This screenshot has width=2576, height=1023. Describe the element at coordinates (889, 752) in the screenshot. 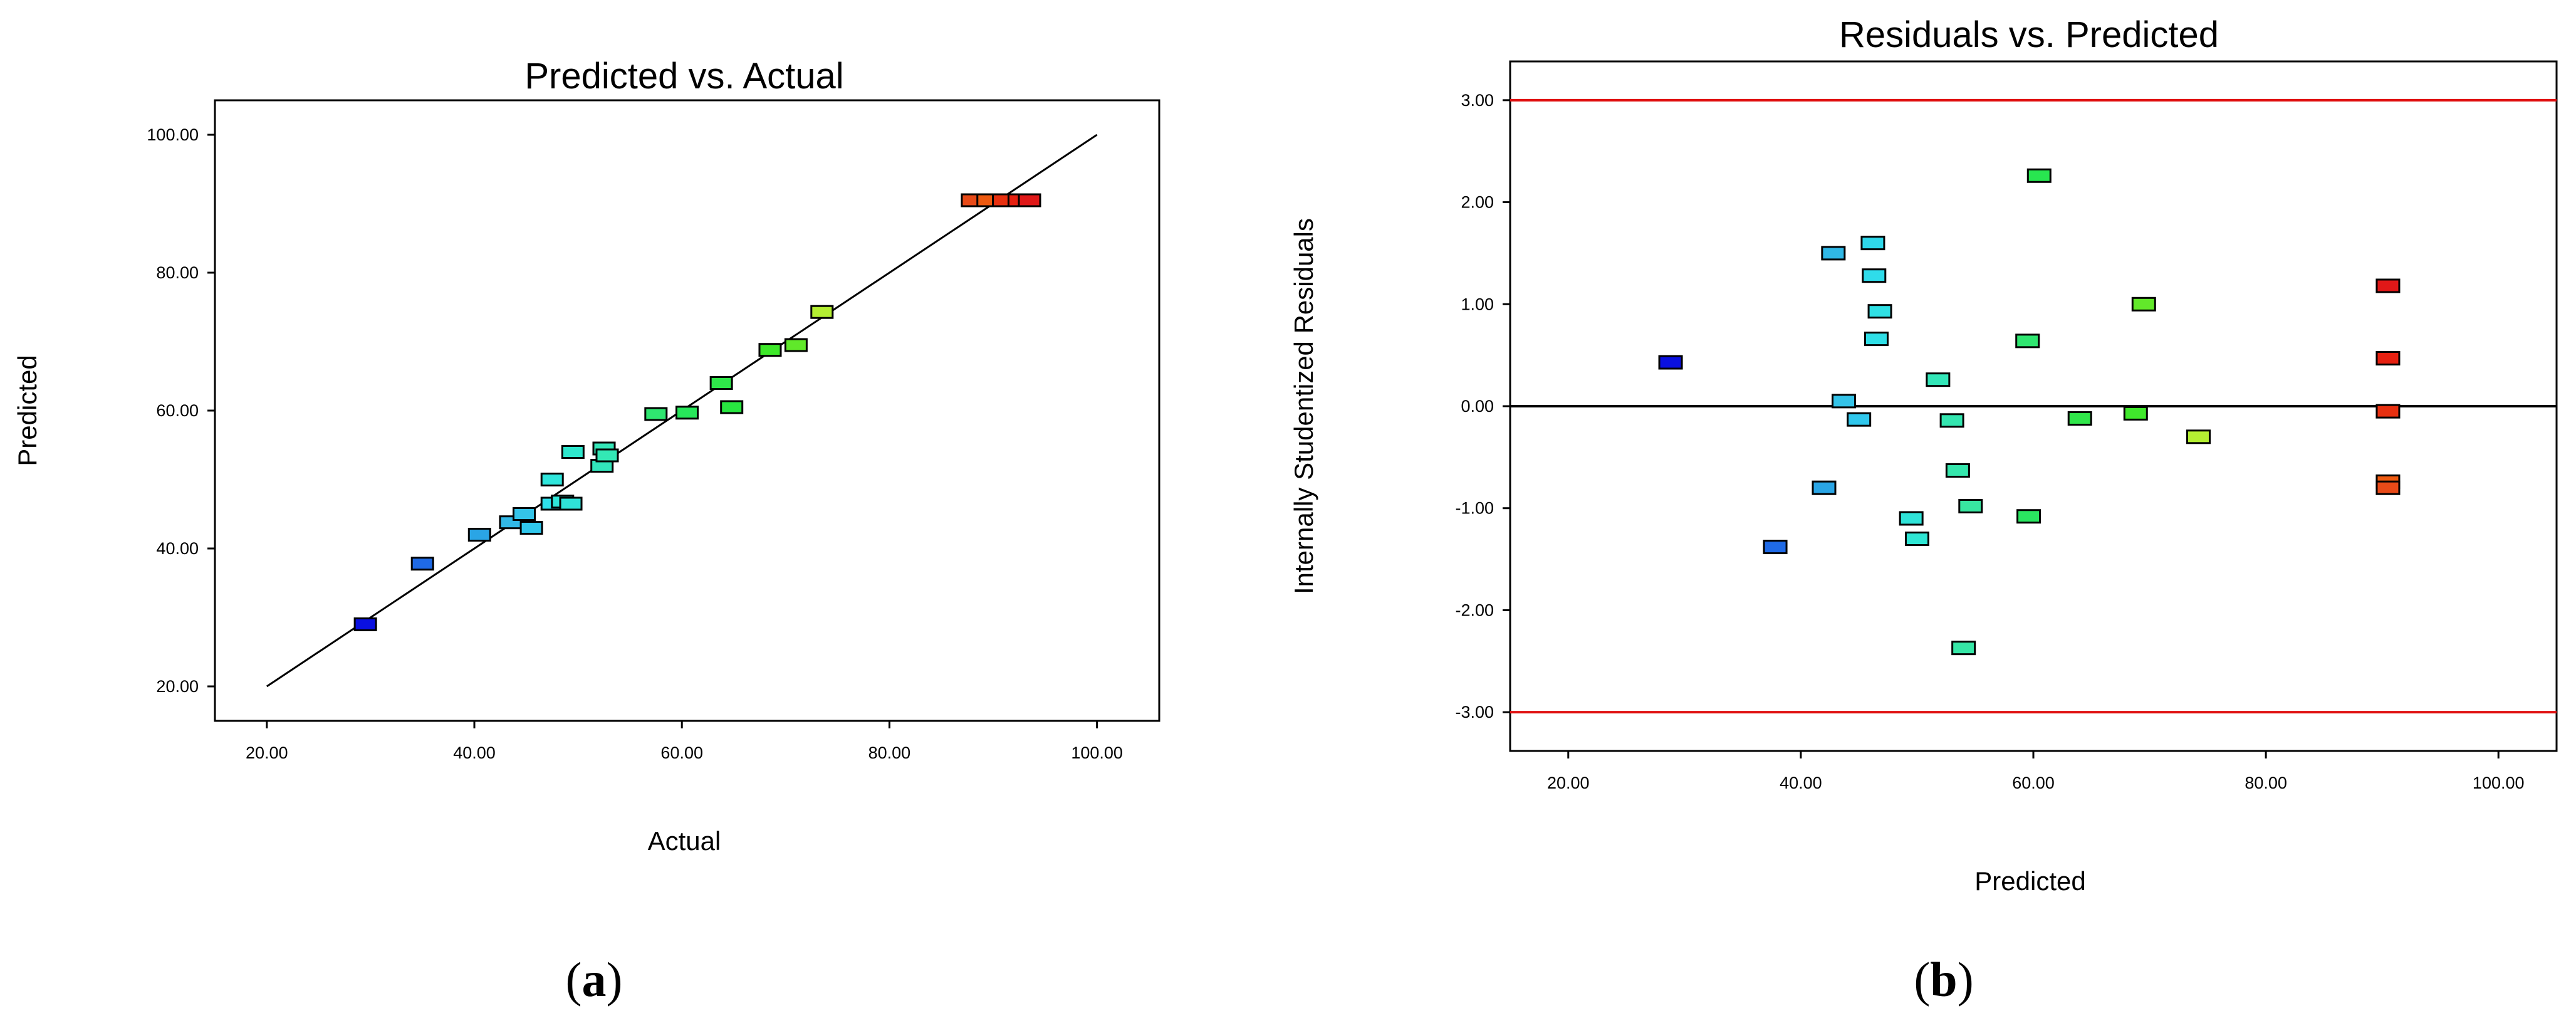

I see `chart-a-x-tick-label: 80.00` at that location.